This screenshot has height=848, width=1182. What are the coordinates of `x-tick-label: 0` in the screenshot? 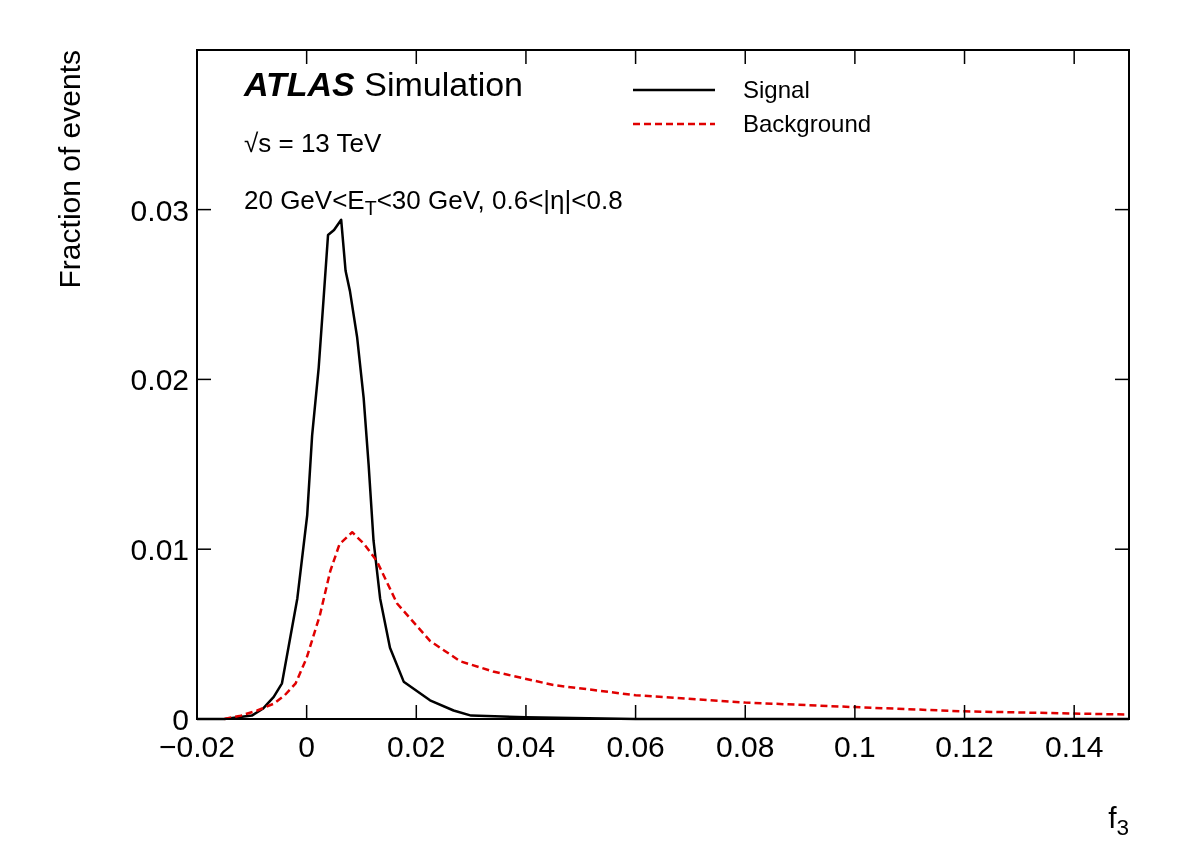 It's located at (306, 746).